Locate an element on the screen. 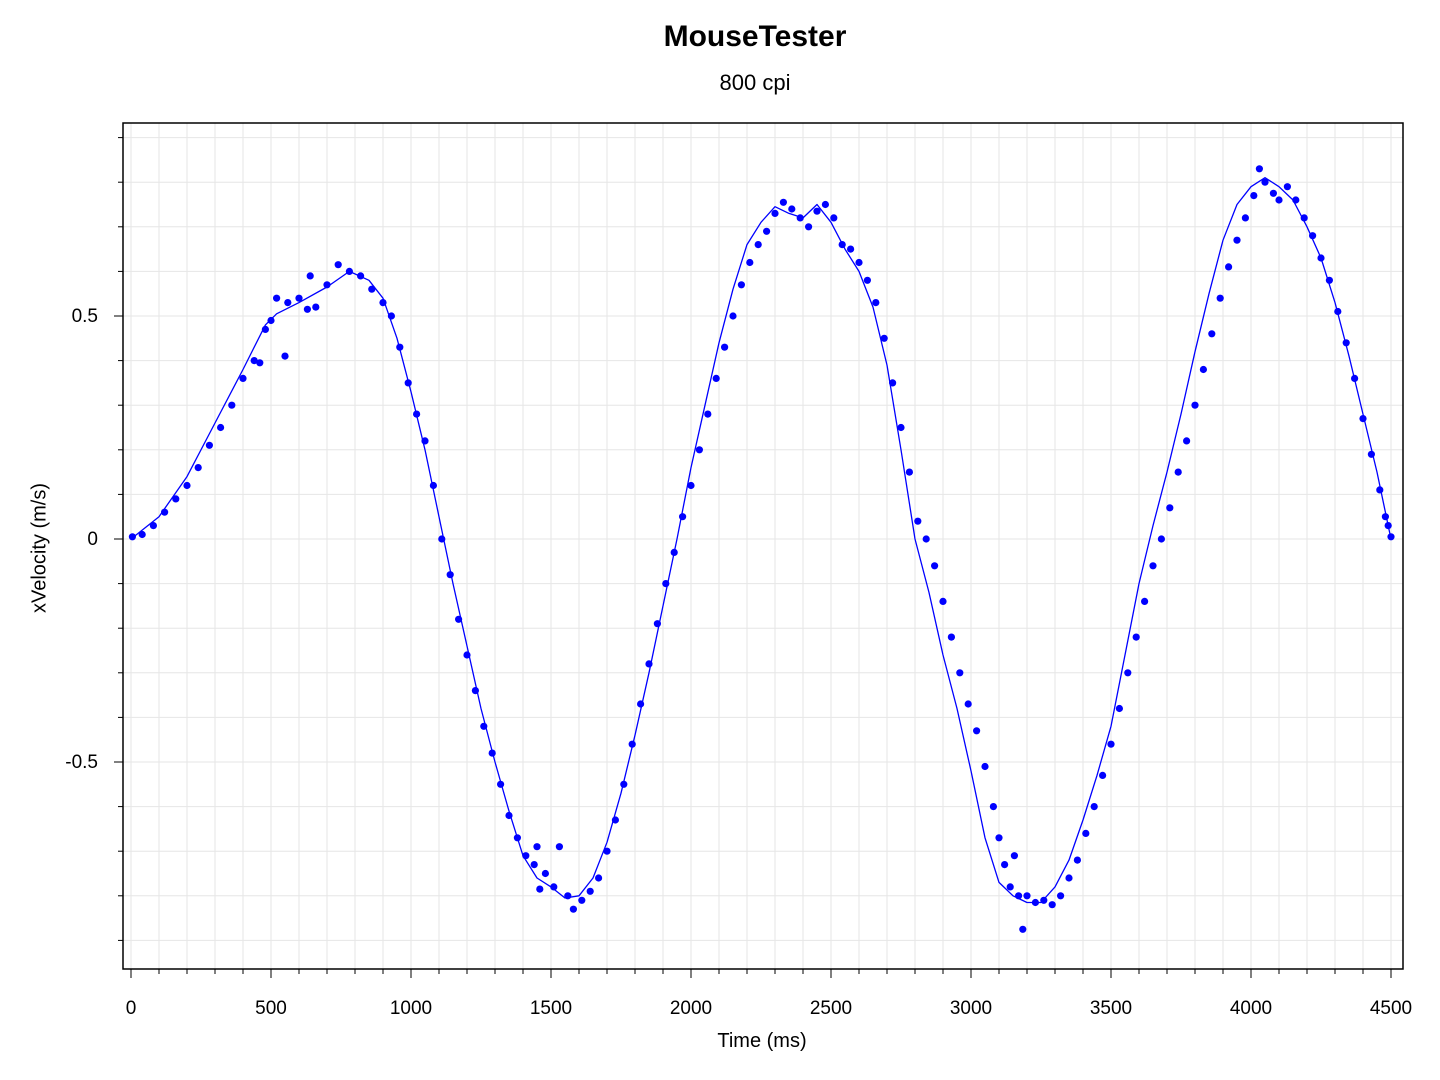  x-tick-label: 3000 is located at coordinates (971, 1008).